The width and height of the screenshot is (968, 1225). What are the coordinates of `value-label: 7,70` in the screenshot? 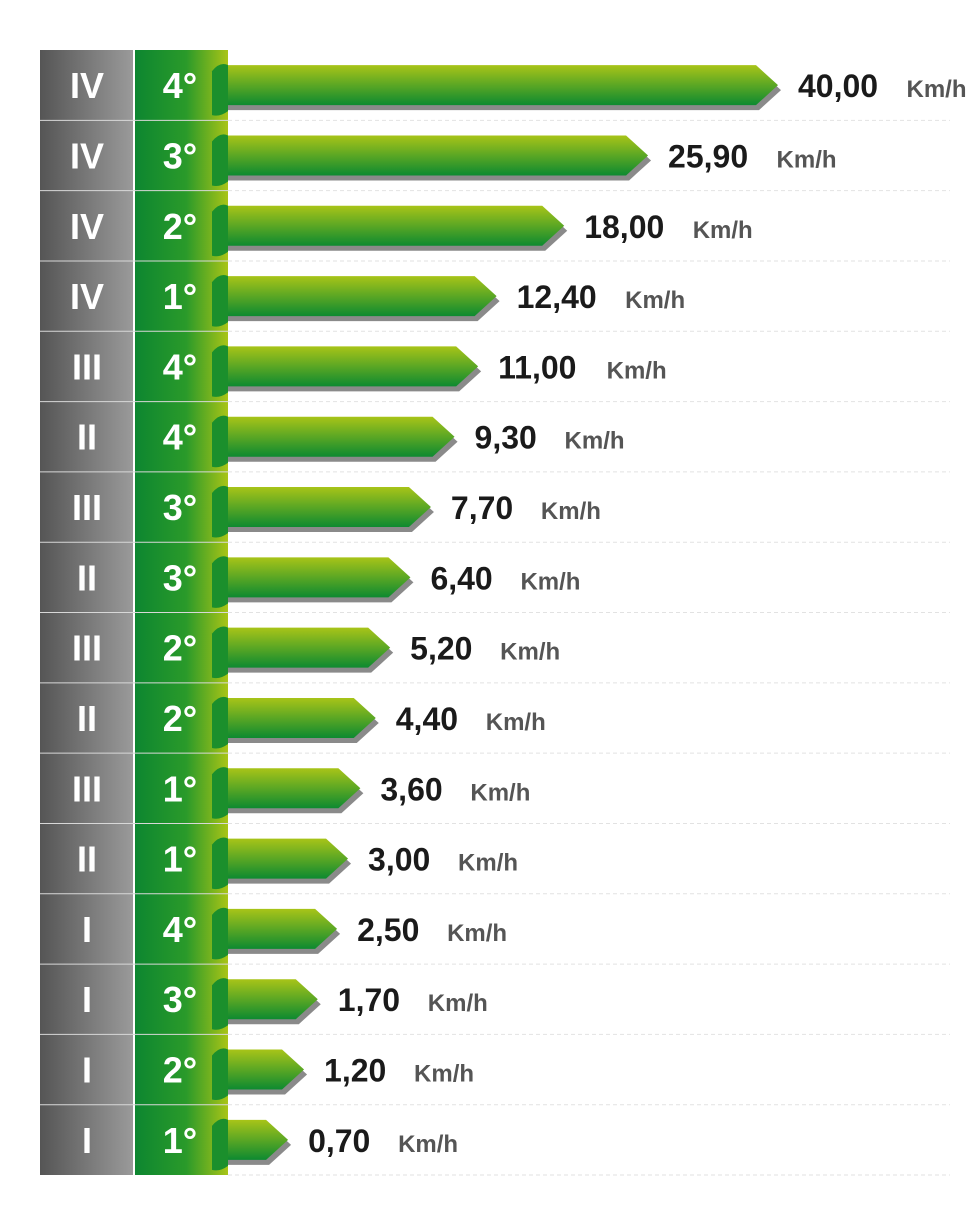 It's located at (482, 508).